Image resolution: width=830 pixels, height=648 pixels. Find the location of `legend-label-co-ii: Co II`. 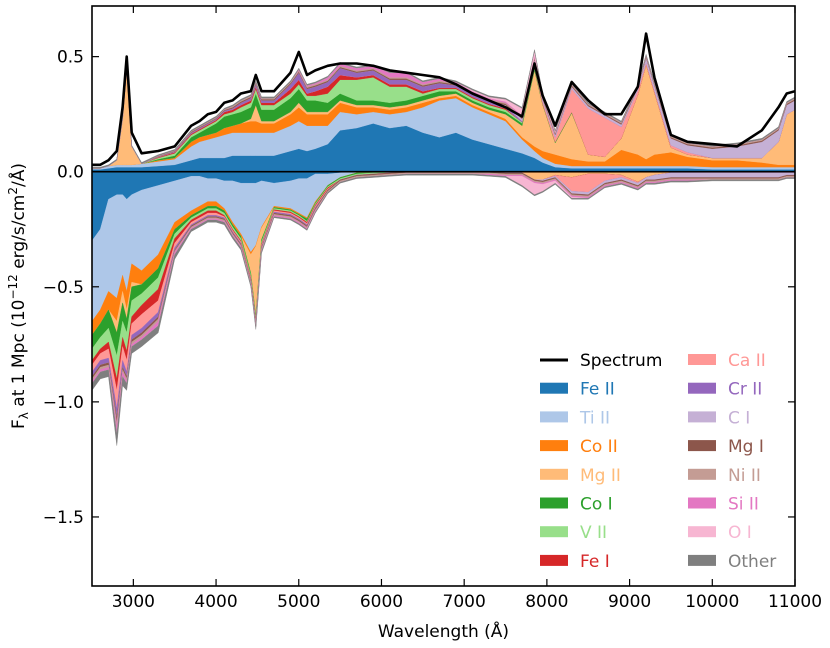

legend-label-co-ii: Co II is located at coordinates (599, 447).